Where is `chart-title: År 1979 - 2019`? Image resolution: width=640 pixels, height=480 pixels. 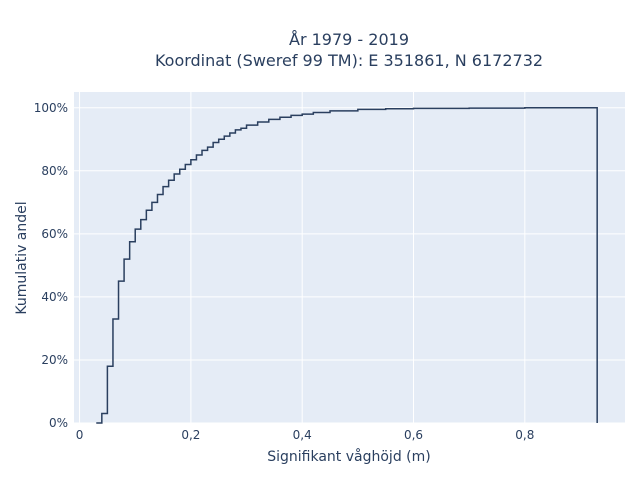
chart-title: År 1979 - 2019 is located at coordinates (349, 39).